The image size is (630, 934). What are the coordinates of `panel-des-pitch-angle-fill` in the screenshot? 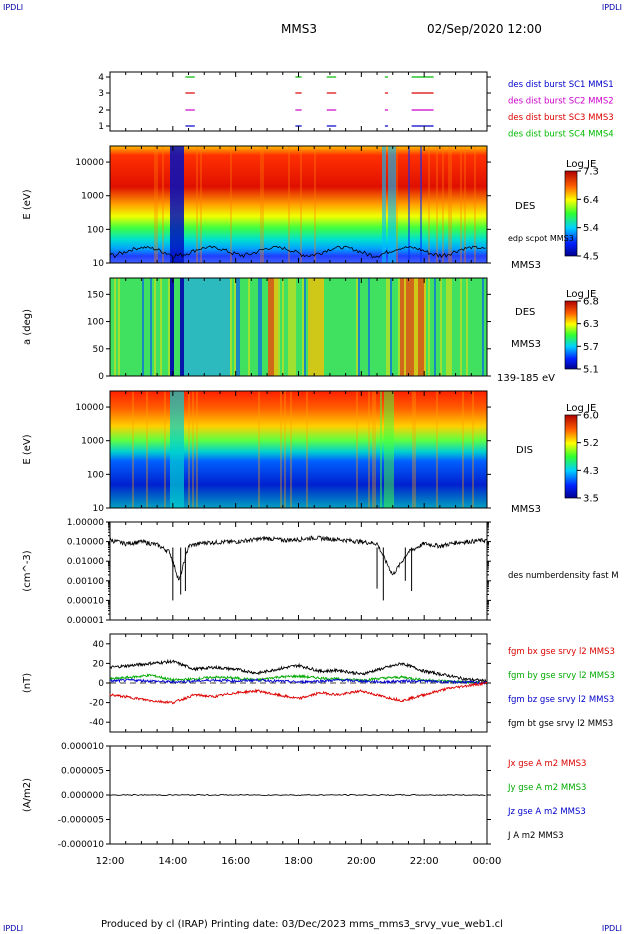 It's located at (298, 327).